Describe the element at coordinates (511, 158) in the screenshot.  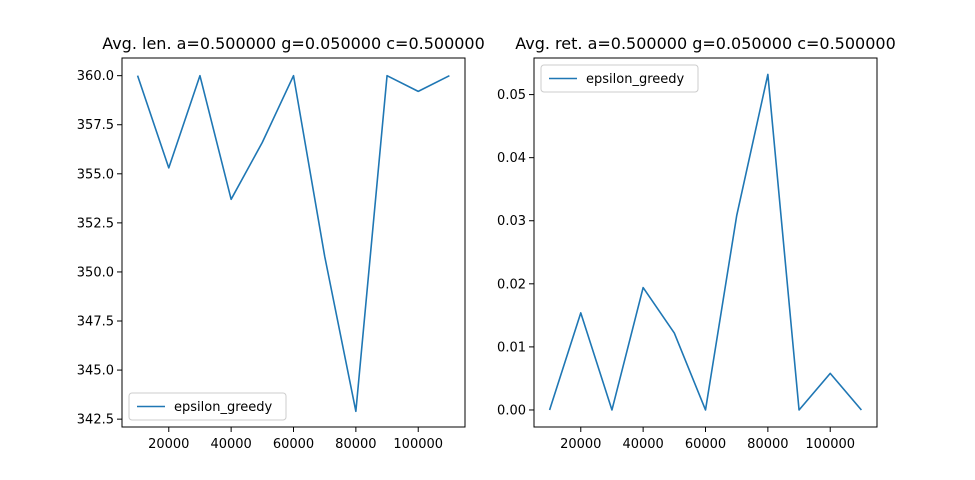
I see `y-tick-label: 0.04` at that location.